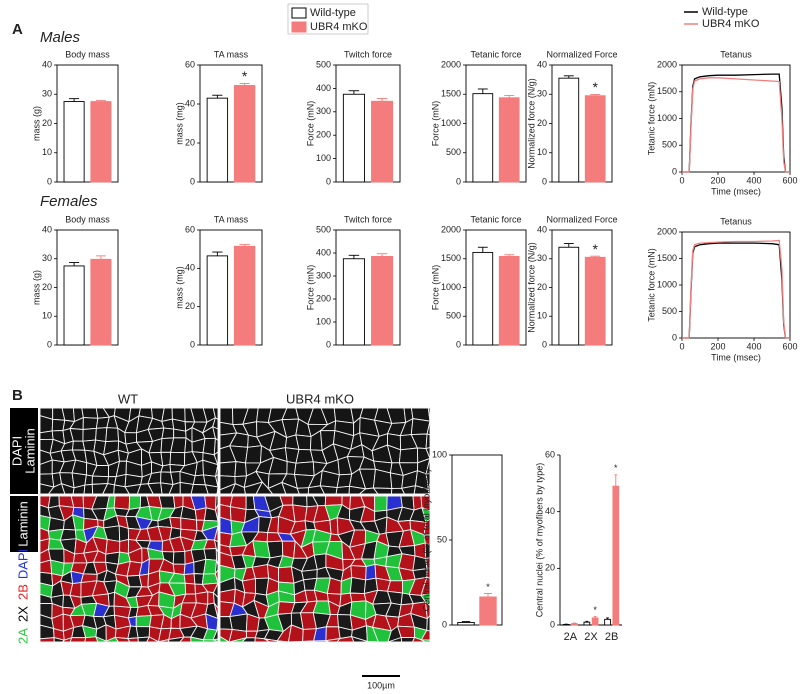 The width and height of the screenshot is (800, 694). I want to click on y-axis-label: Force (mN), so click(435, 124).